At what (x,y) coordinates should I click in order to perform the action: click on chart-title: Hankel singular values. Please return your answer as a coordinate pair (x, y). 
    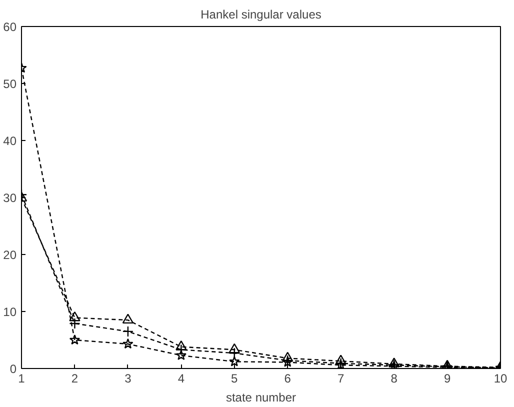
    Looking at the image, I should click on (261, 15).